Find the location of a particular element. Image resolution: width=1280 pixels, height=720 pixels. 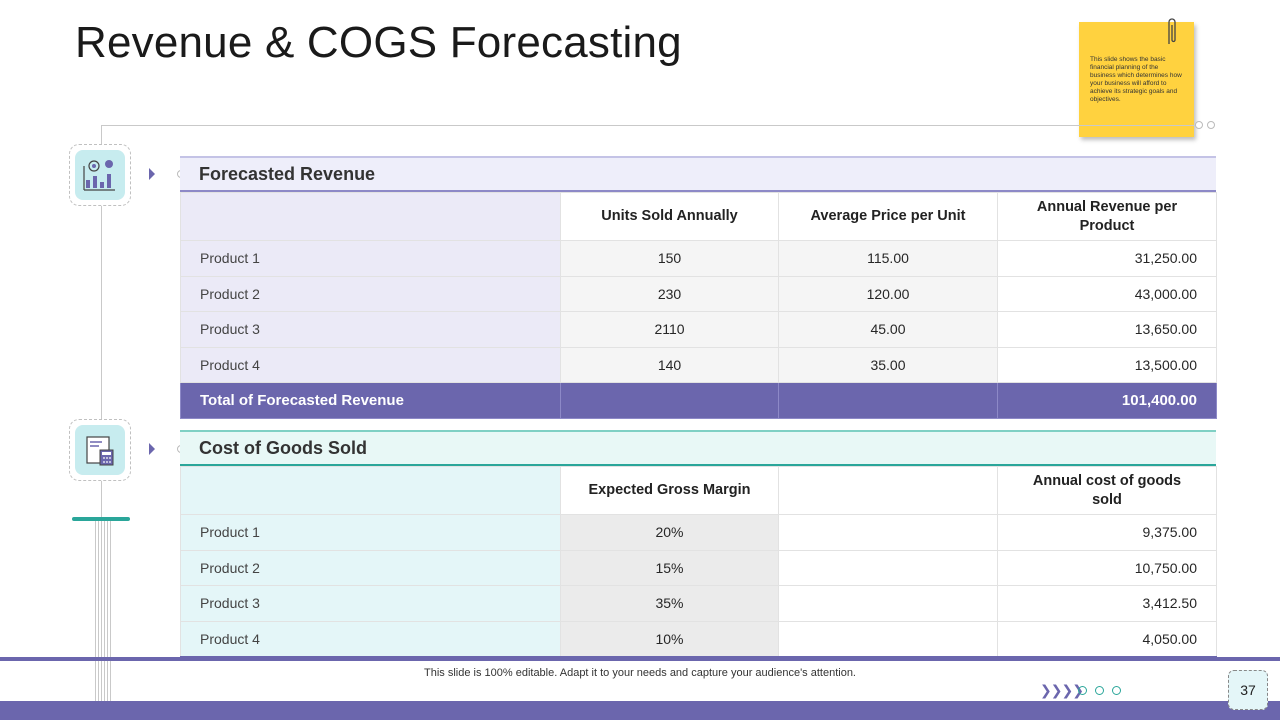

cogs-icon-frame is located at coordinates (100, 450).